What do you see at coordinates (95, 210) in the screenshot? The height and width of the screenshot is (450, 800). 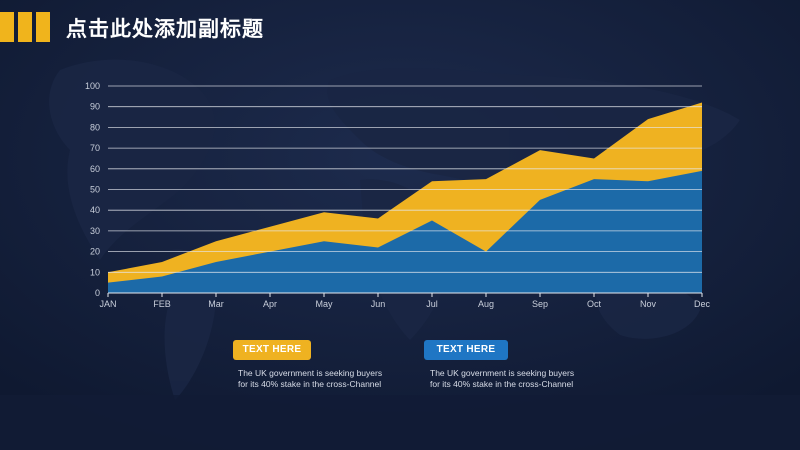 I see `y-tick-label: 40` at bounding box center [95, 210].